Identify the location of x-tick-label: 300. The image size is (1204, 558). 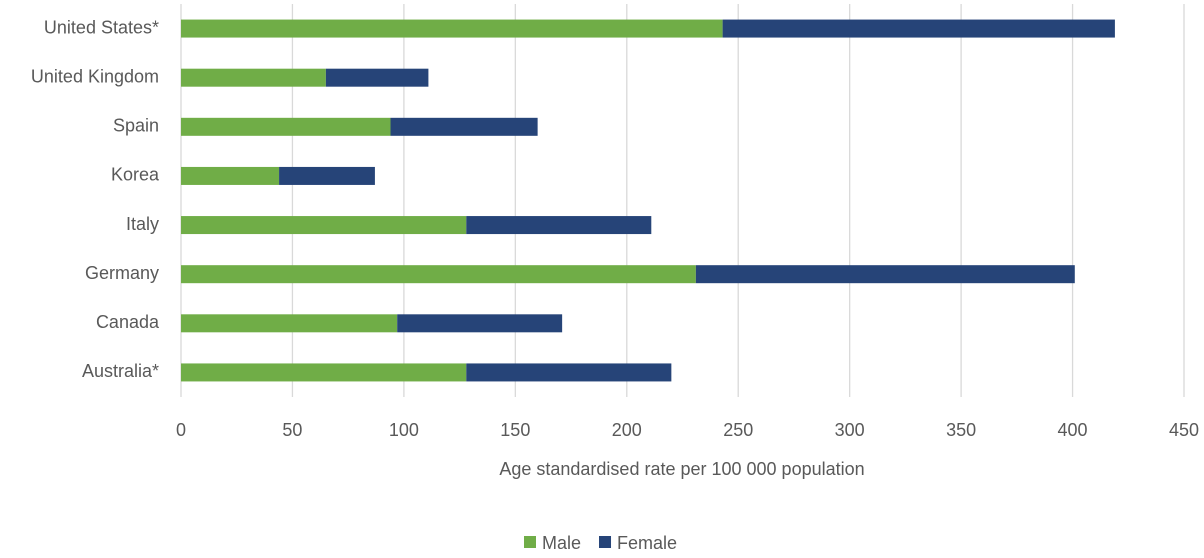
(850, 430).